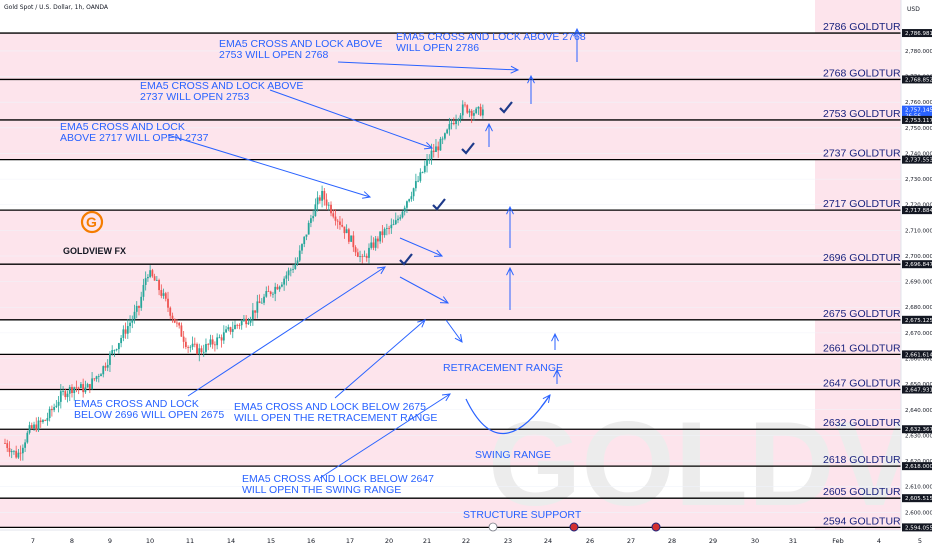  I want to click on annotation-text: WILL OPEN THE SWING RANGE, so click(321, 490).